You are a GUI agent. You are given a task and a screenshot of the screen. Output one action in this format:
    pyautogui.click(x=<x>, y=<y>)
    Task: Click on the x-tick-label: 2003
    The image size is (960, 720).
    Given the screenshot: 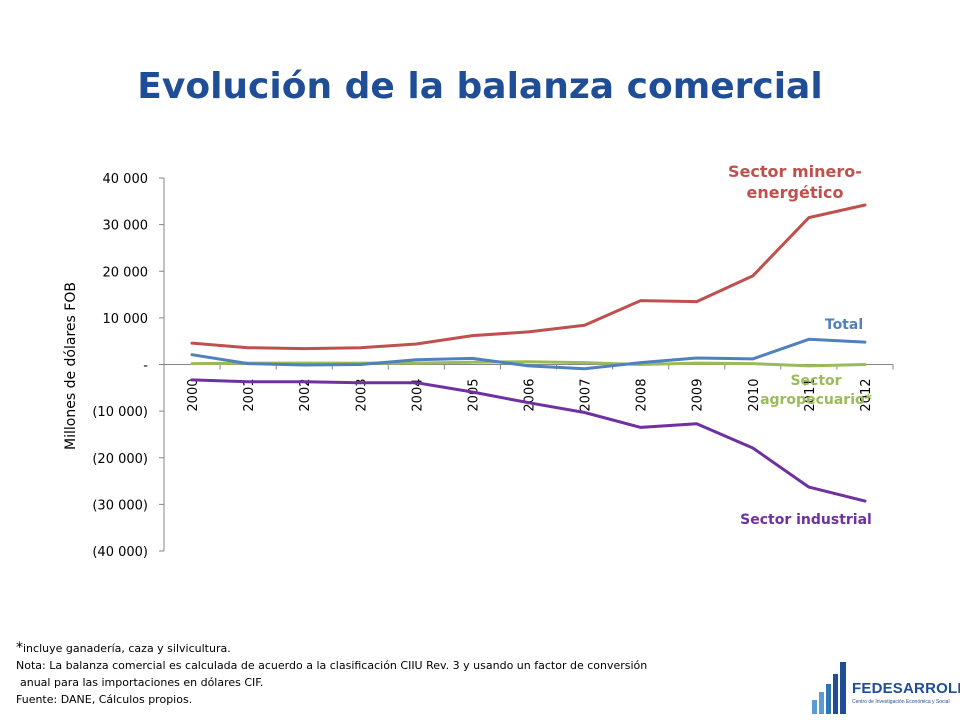 What is the action you would take?
    pyautogui.click(x=361, y=395)
    